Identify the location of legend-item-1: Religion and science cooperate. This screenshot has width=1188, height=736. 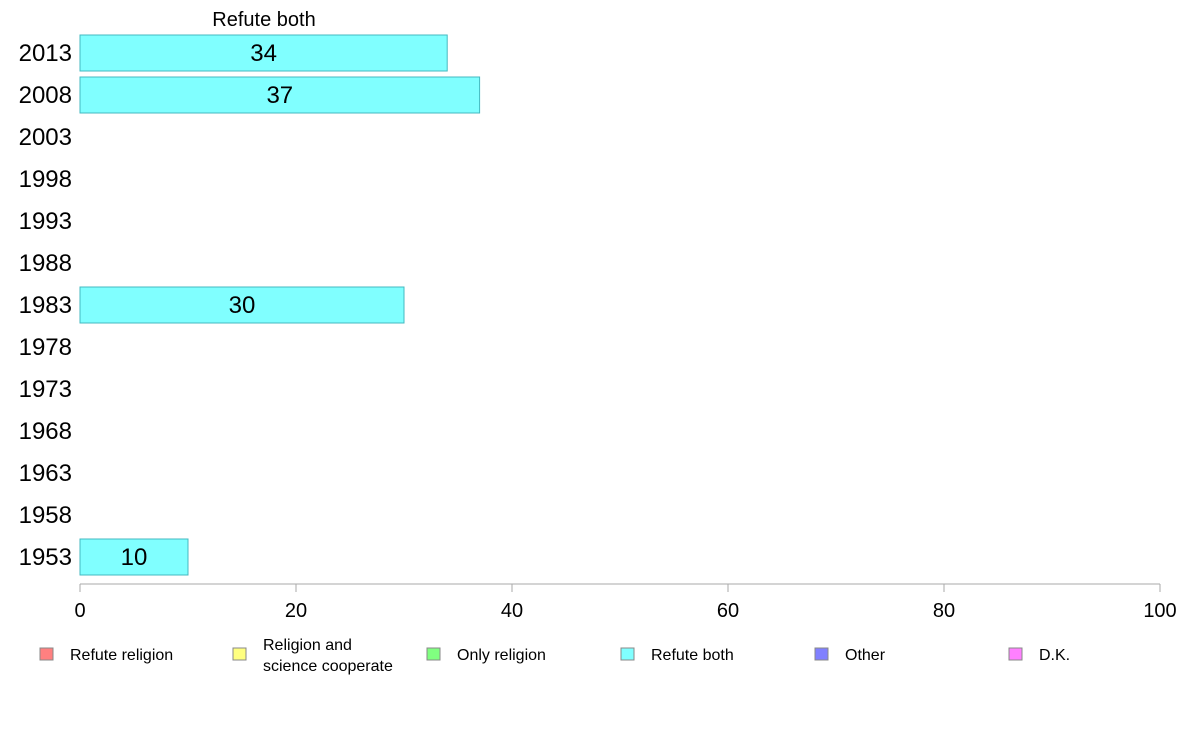
(312, 656).